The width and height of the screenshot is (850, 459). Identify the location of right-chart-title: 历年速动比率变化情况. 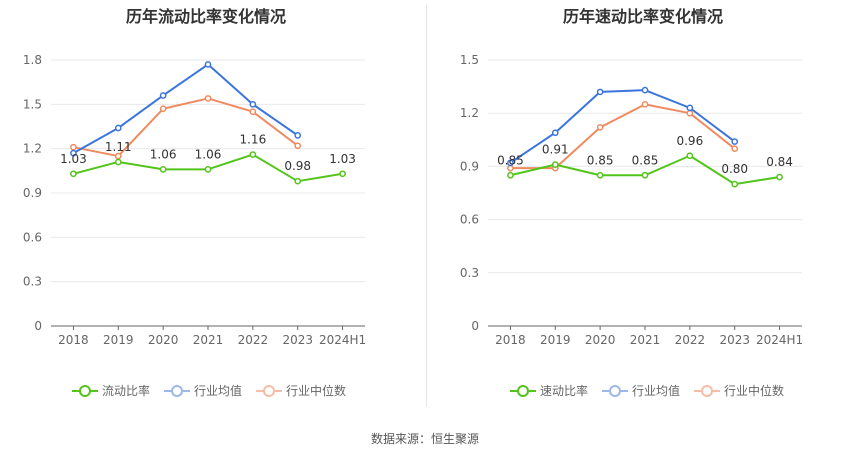
(642, 16).